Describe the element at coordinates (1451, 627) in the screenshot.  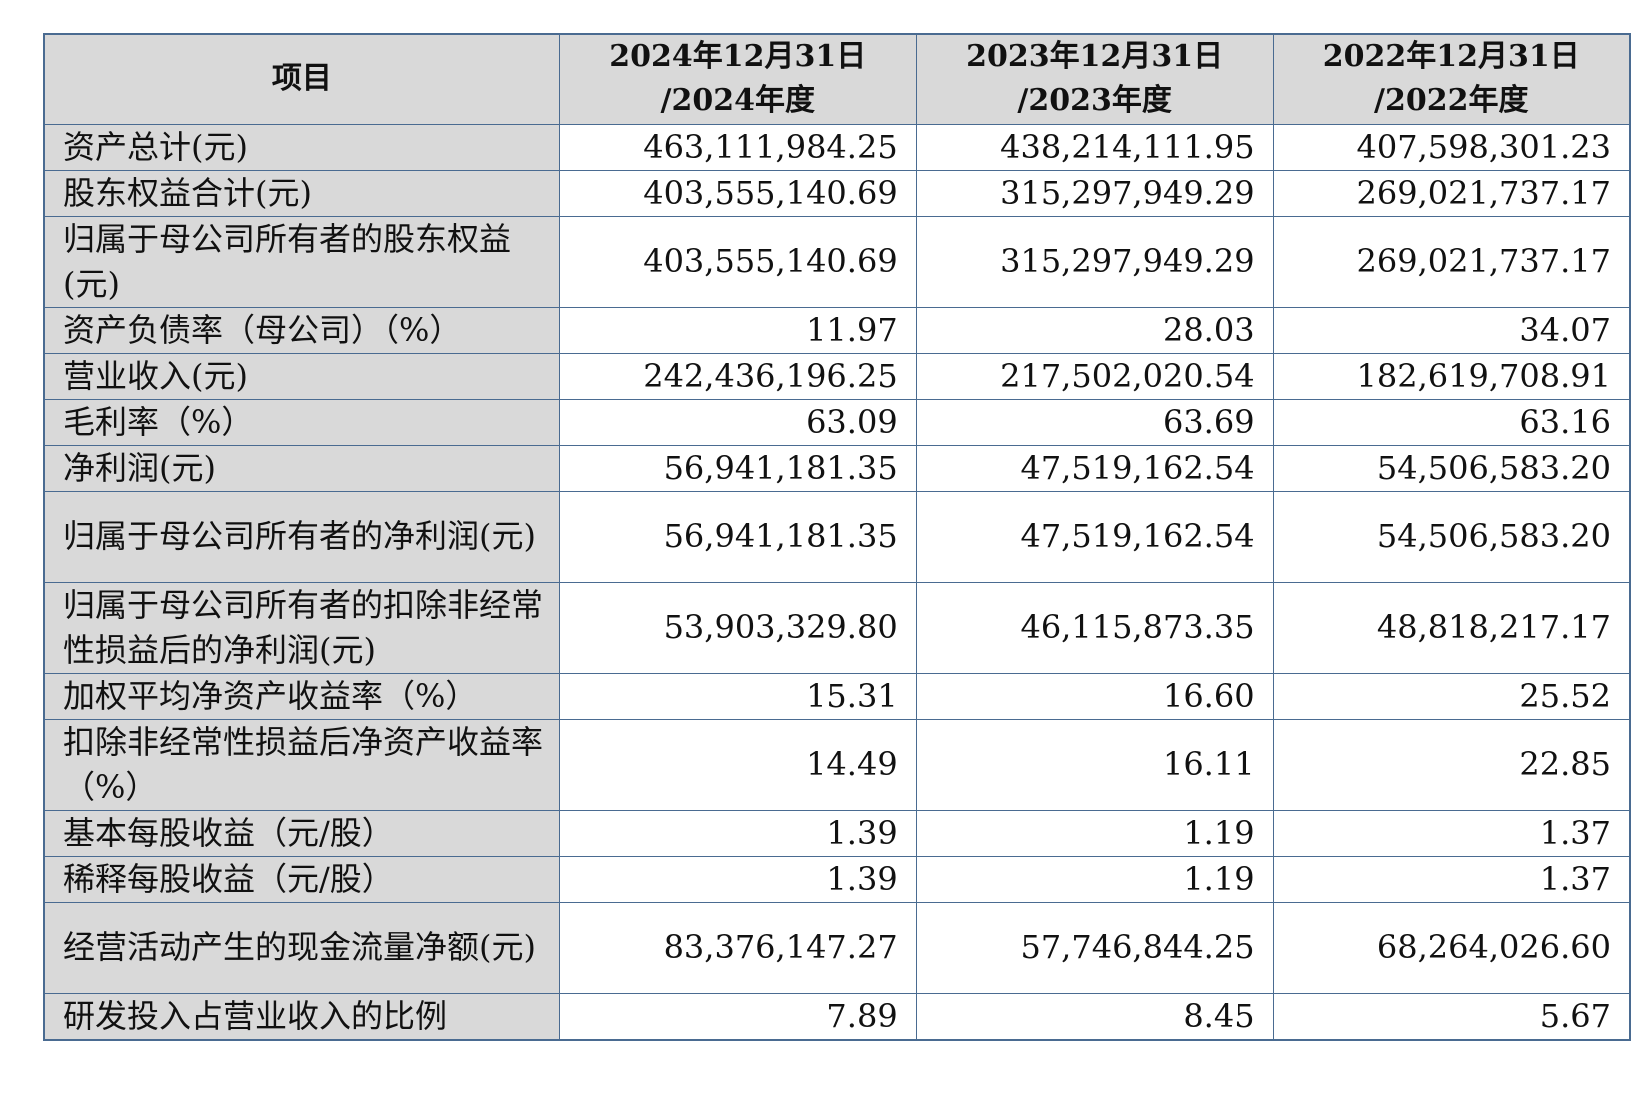
I see `value-2022: 48,818,217.17` at that location.